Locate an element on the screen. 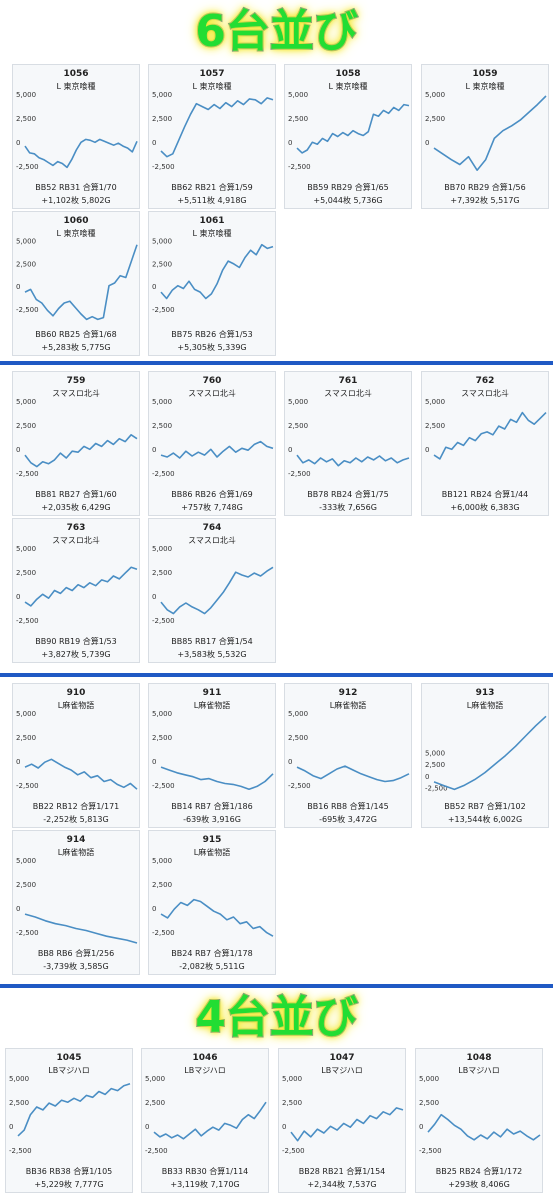  payout-games: +13,544枚 6,002G is located at coordinates (485, 819).